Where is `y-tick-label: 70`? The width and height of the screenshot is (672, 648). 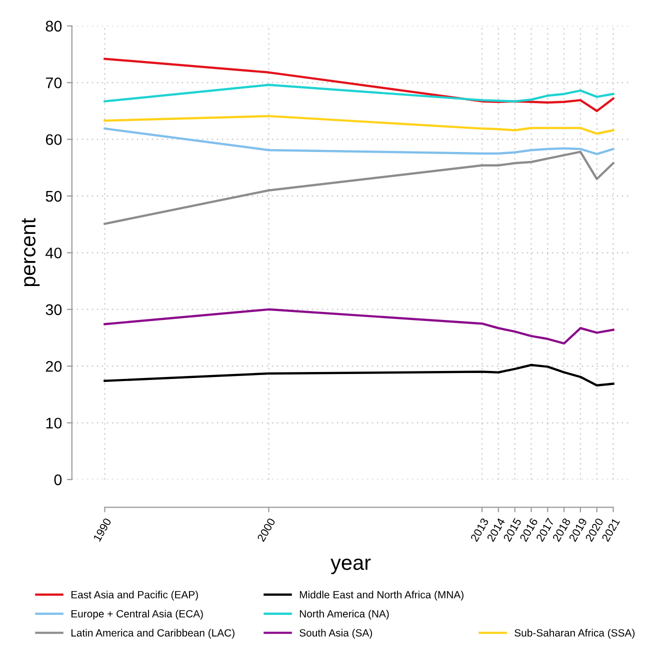 y-tick-label: 70 is located at coordinates (54, 82).